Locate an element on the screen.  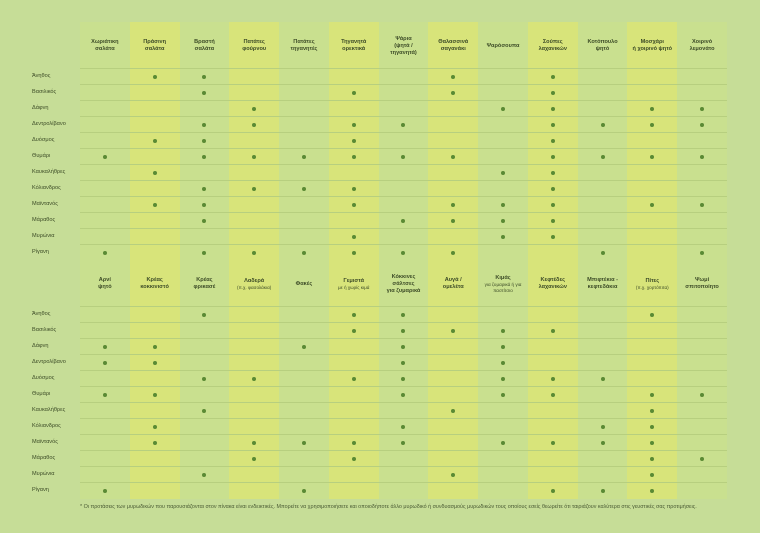
column-header-line: Κρέας is located at coordinates (154, 280).